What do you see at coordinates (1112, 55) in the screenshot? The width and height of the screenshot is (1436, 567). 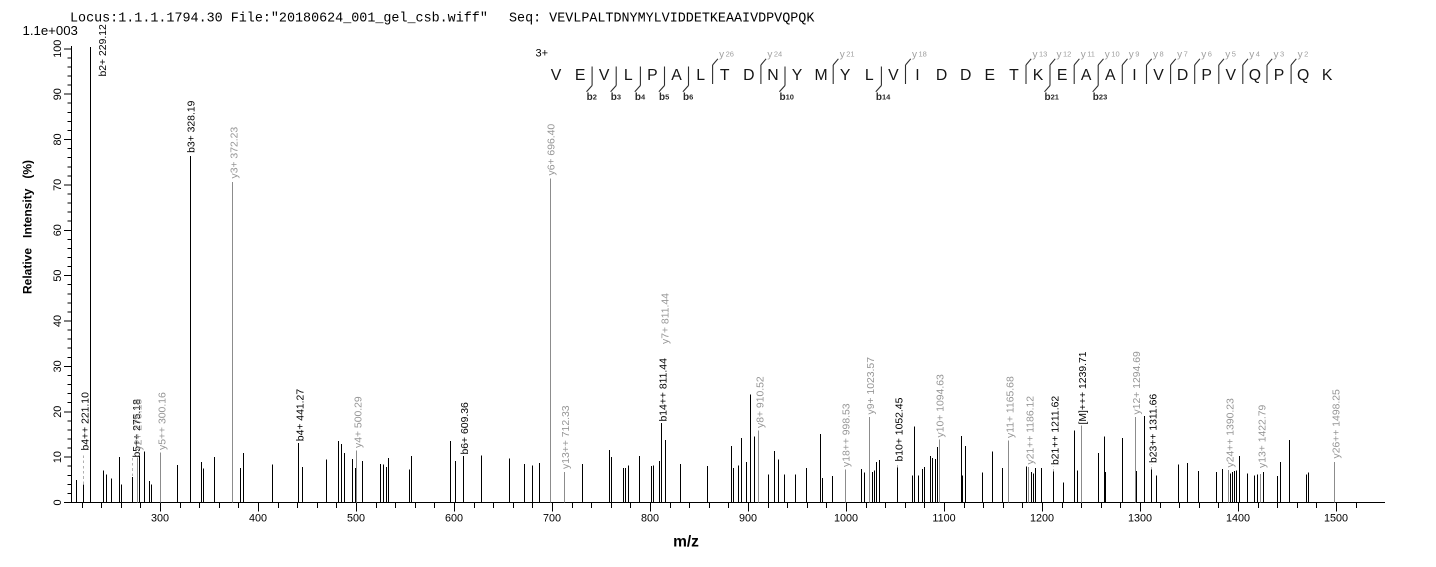 I see `svg-text:y10: y 10` at bounding box center [1112, 55].